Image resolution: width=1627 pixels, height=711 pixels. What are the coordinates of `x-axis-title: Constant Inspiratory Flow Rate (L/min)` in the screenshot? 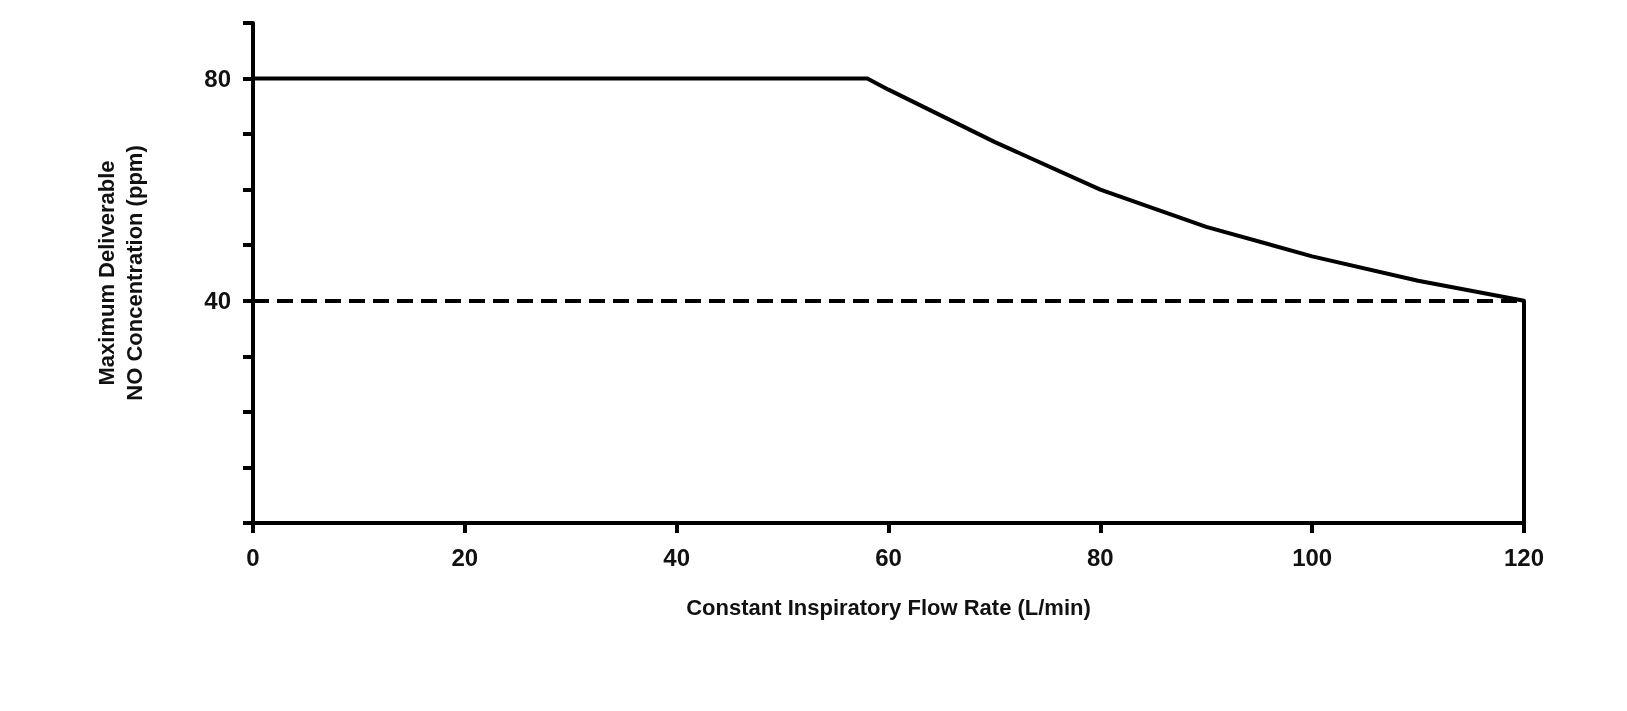 It's located at (888, 607).